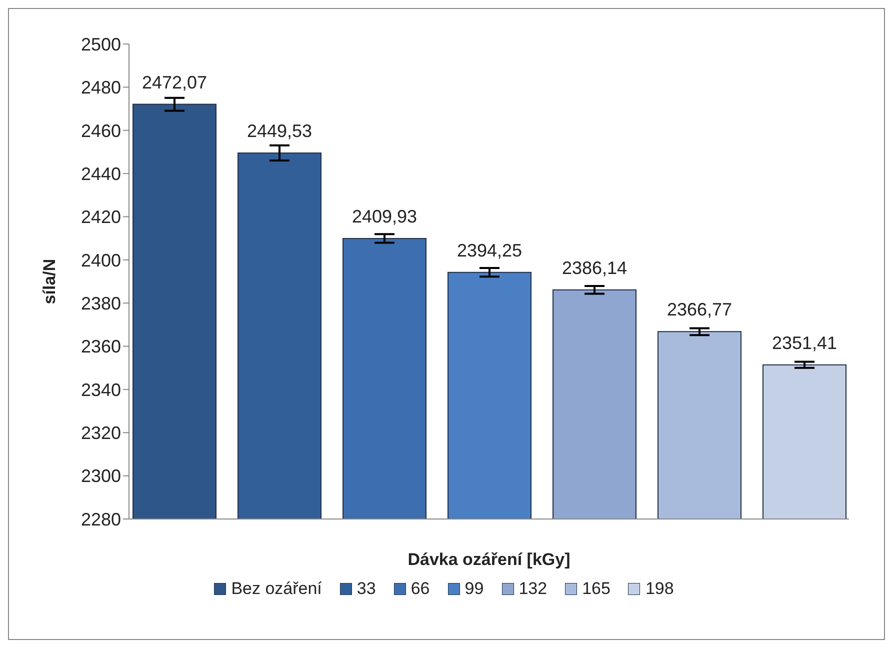 The width and height of the screenshot is (895, 652). What do you see at coordinates (100, 433) in the screenshot?
I see `y-tick-label: 2320` at bounding box center [100, 433].